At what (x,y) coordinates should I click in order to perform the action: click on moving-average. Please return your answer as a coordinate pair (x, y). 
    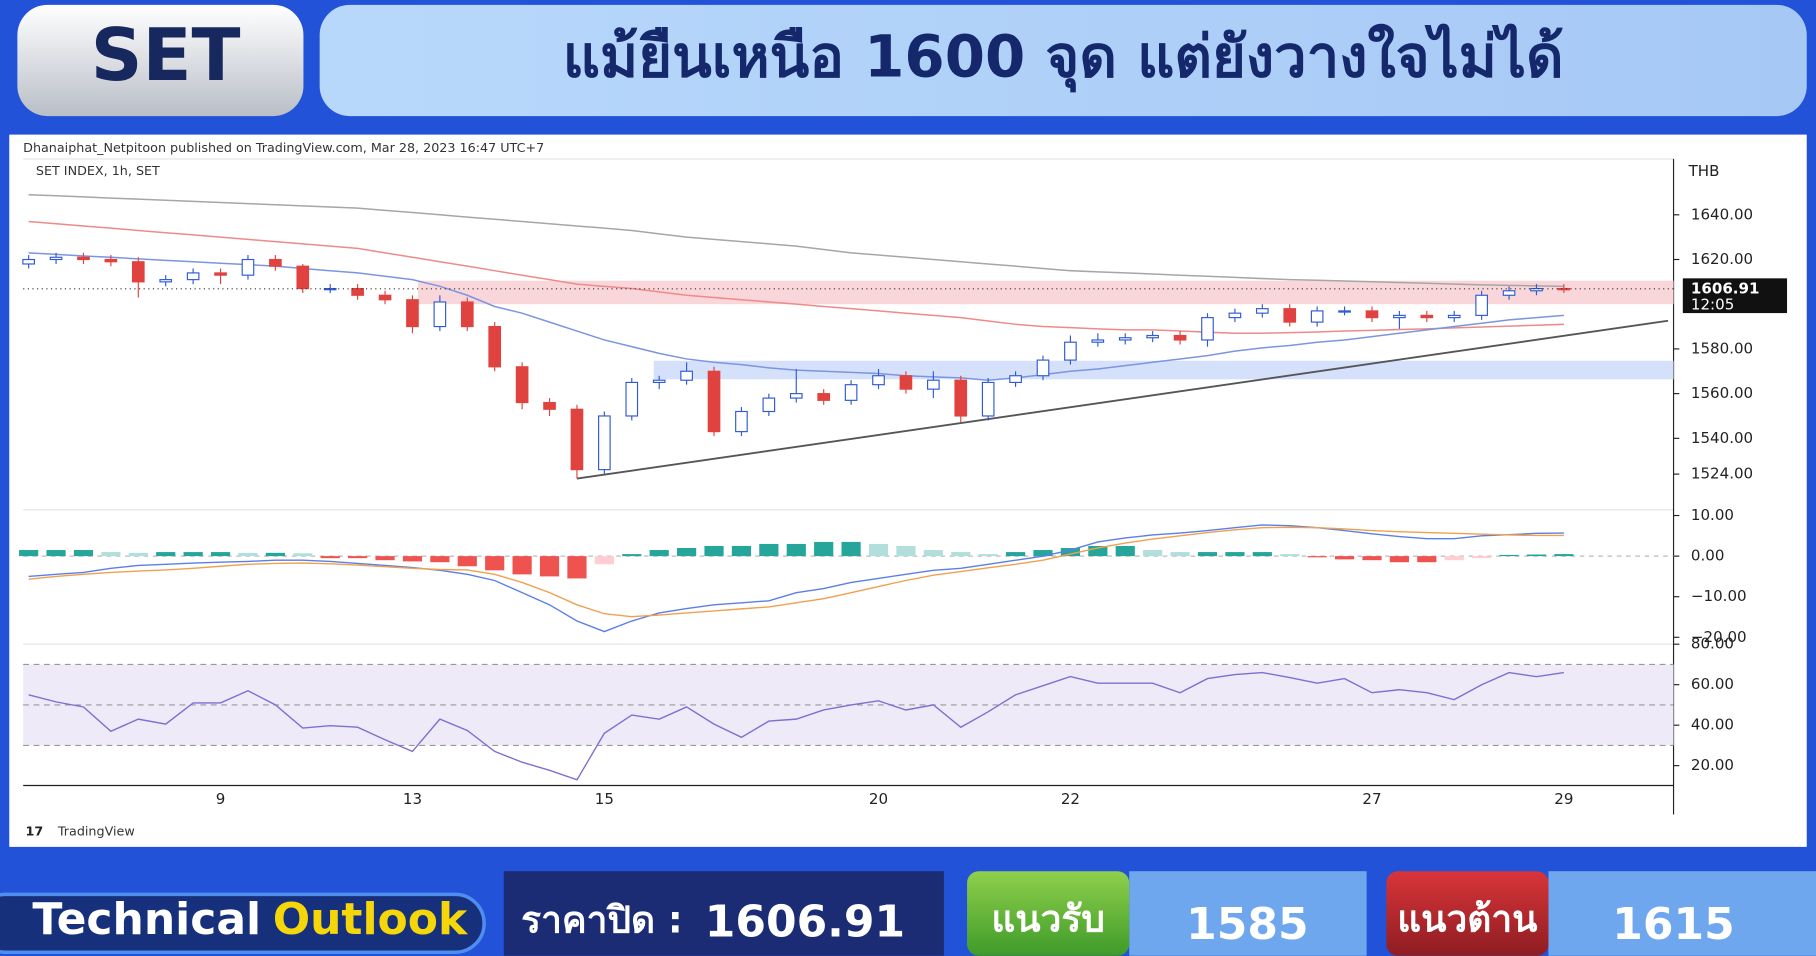
    Looking at the image, I should click on (796, 277).